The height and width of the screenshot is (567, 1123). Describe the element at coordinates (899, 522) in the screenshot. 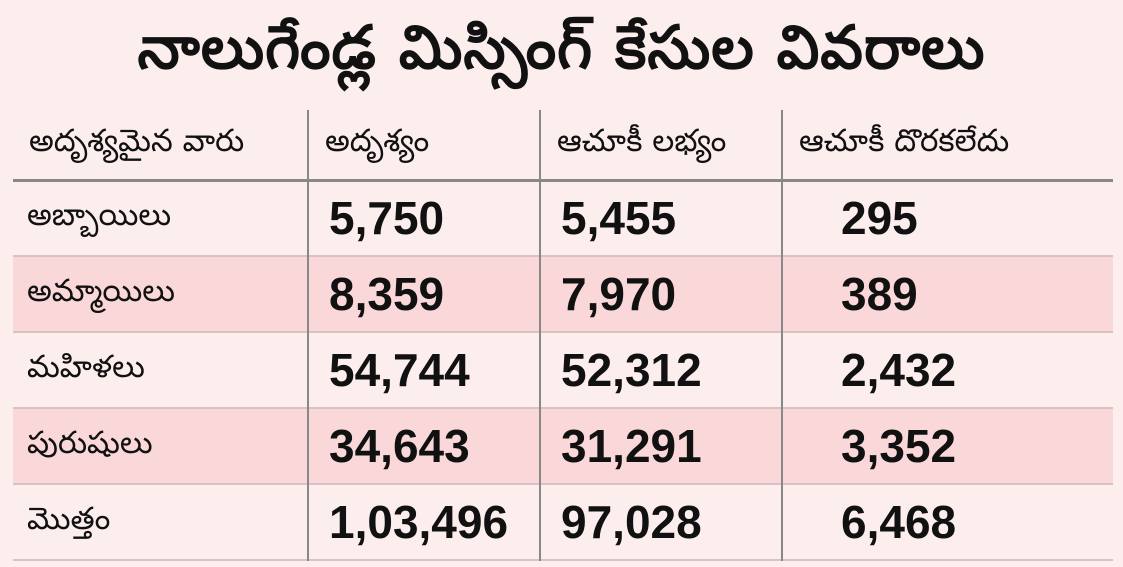

I see `table-cell: 6,468` at that location.